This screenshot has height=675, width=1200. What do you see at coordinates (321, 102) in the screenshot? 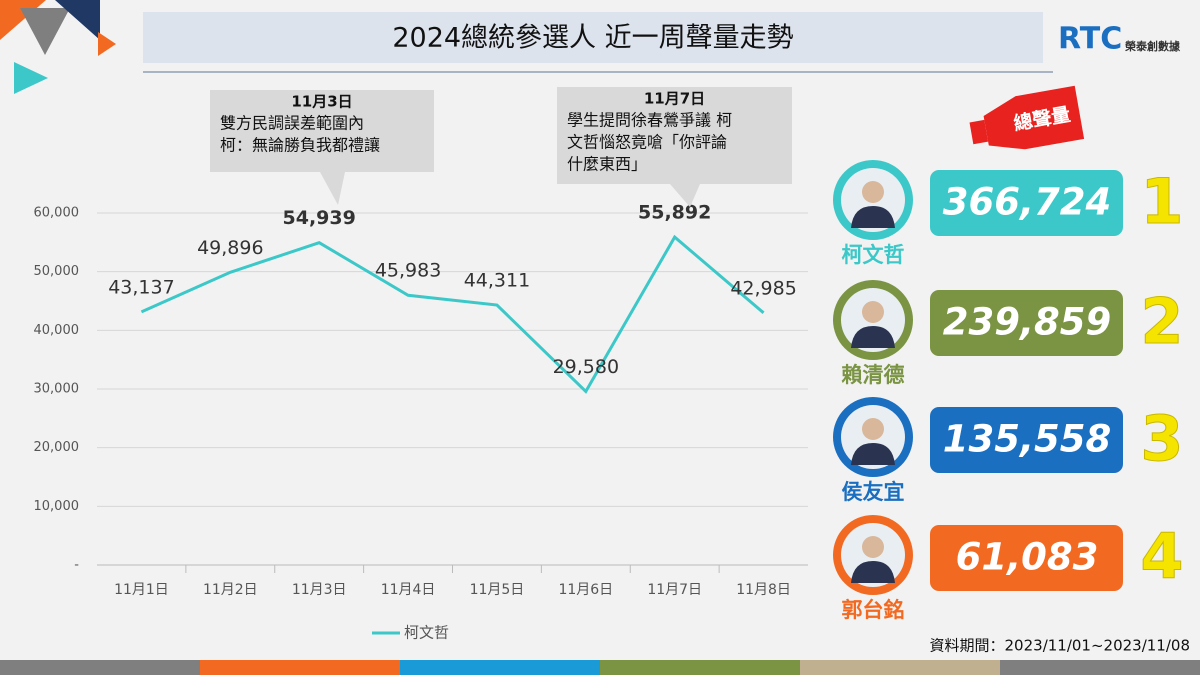
I see `callout-date: 11月3日` at bounding box center [321, 102].